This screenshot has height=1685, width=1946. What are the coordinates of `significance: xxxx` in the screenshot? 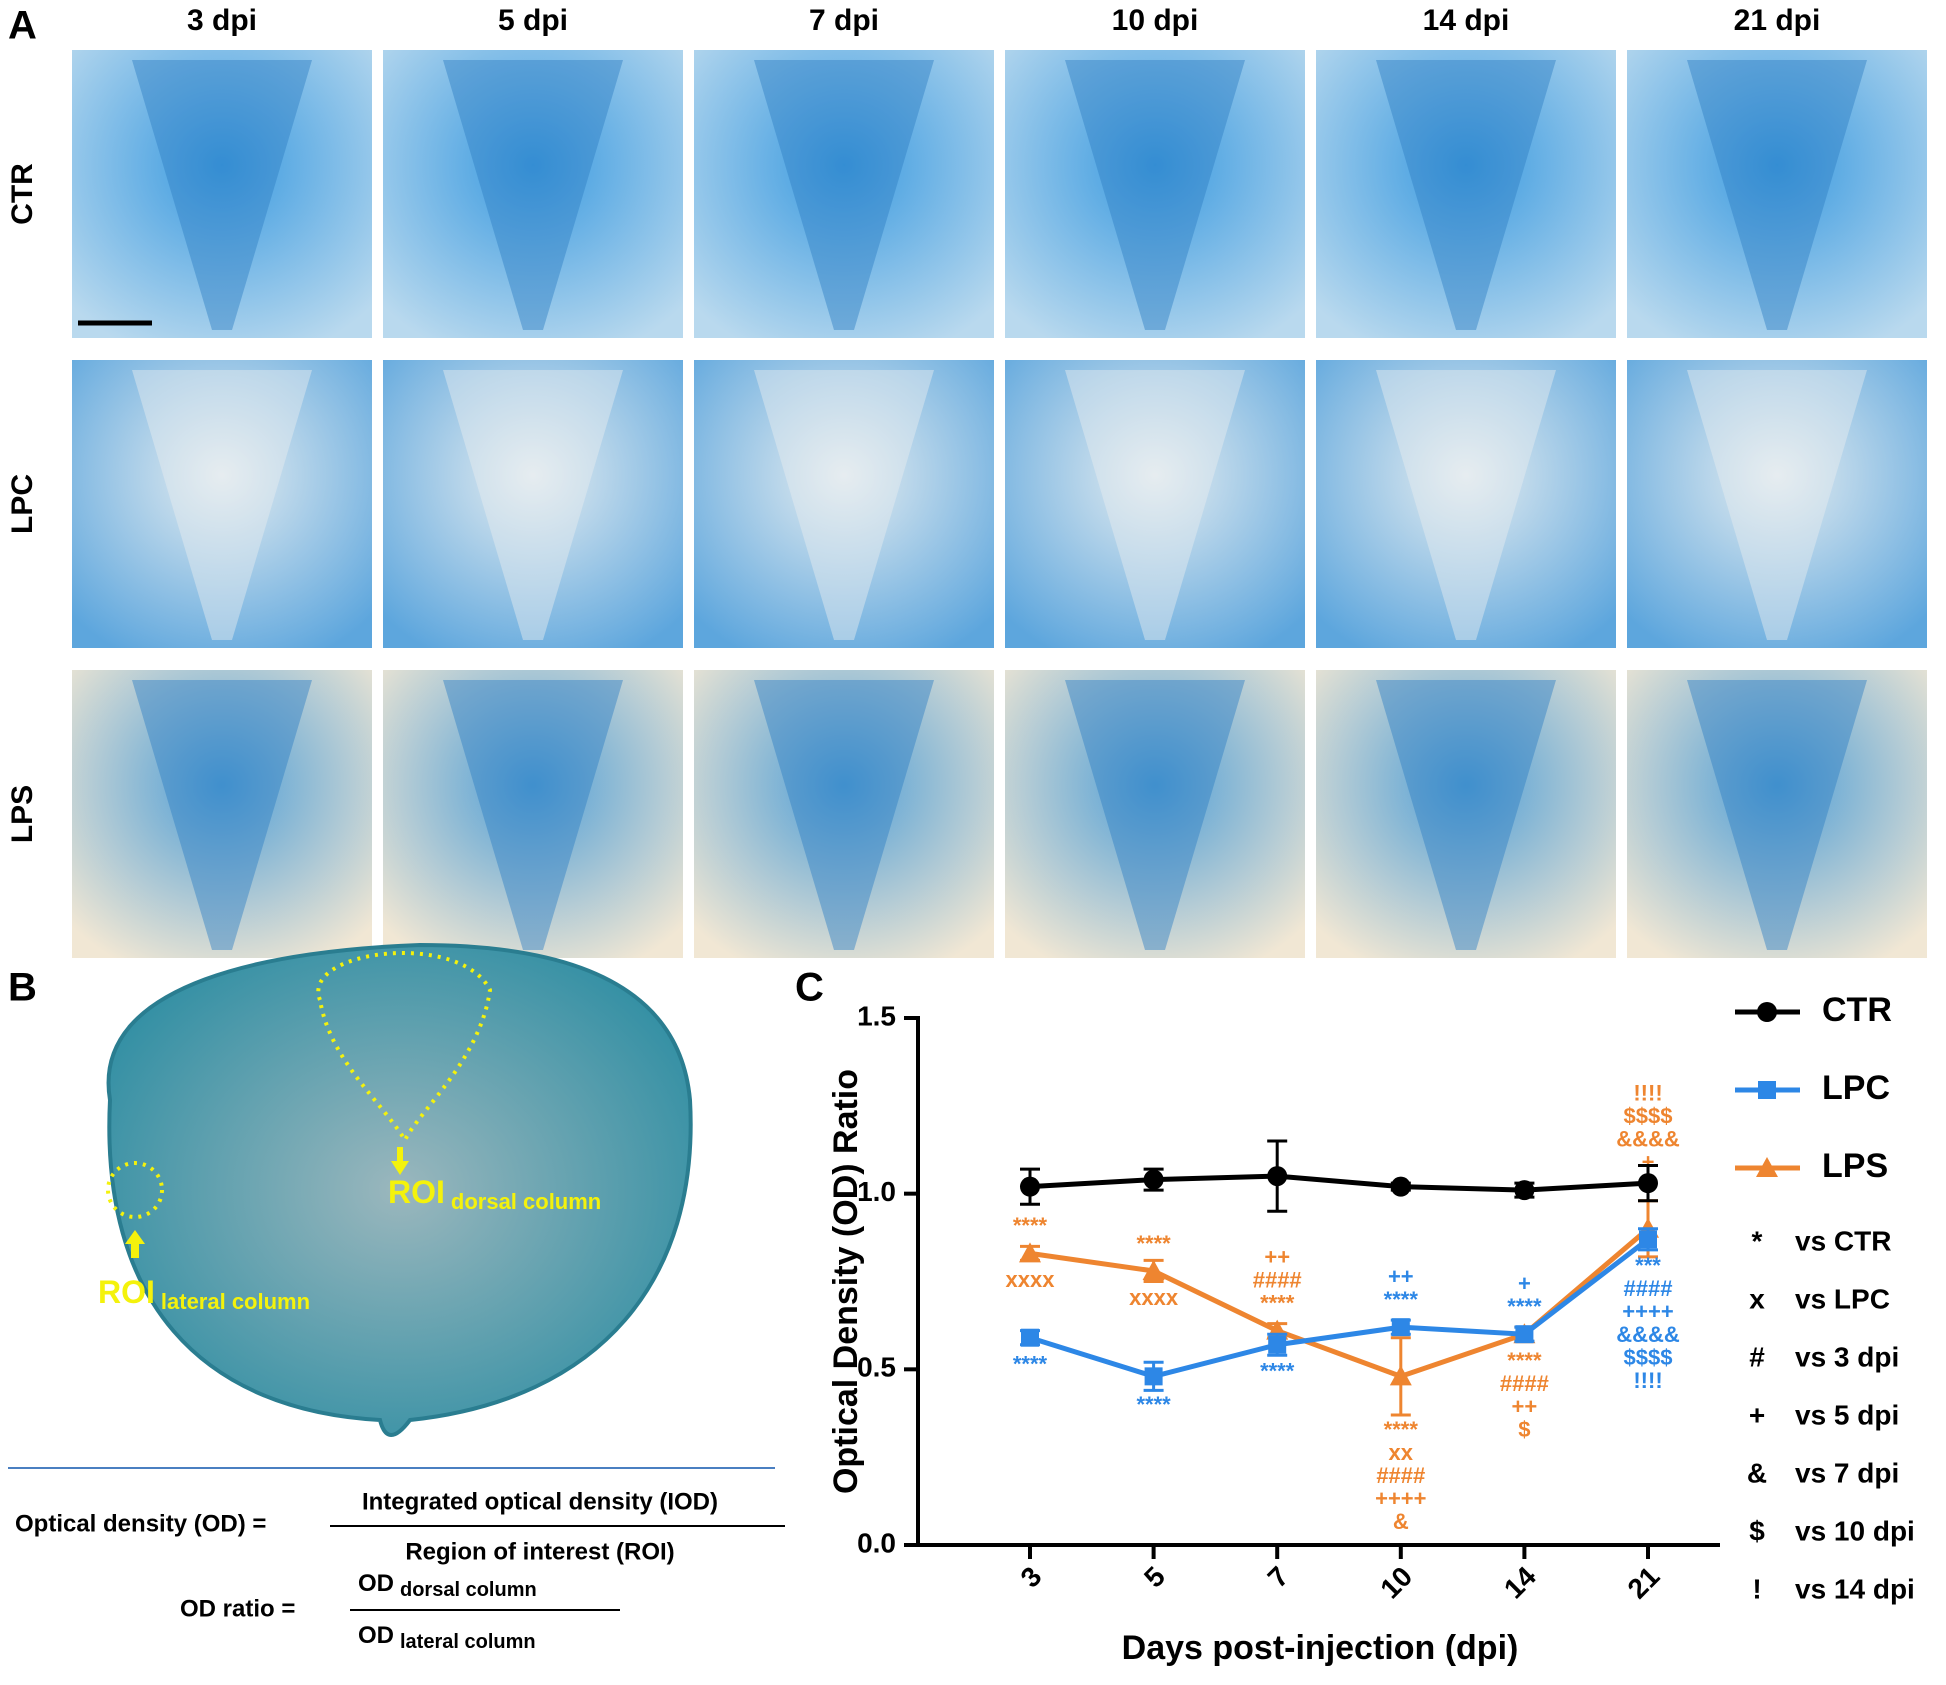 It's located at (1154, 1297).